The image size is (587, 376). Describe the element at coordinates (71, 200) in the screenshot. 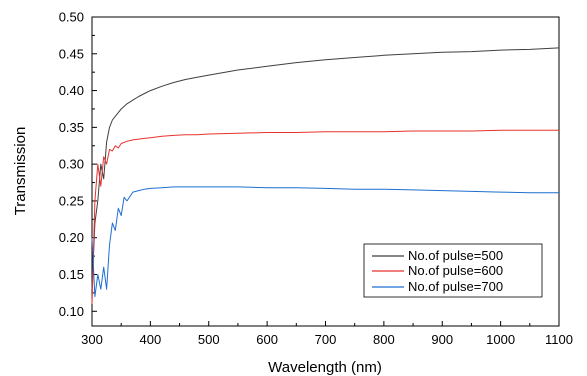

I see `y-tick-label: 0.25` at that location.